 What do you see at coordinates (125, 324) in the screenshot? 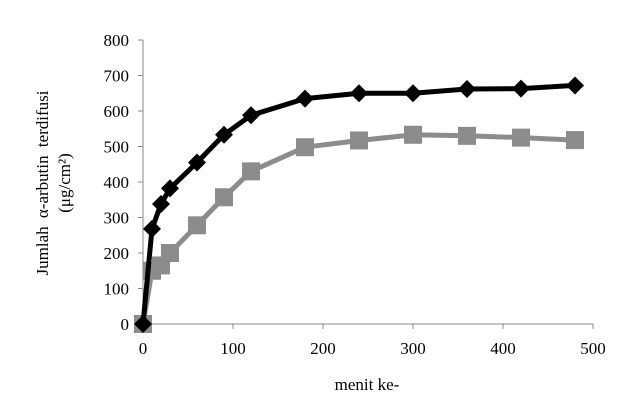
I see `y-tick-label: 0` at bounding box center [125, 324].